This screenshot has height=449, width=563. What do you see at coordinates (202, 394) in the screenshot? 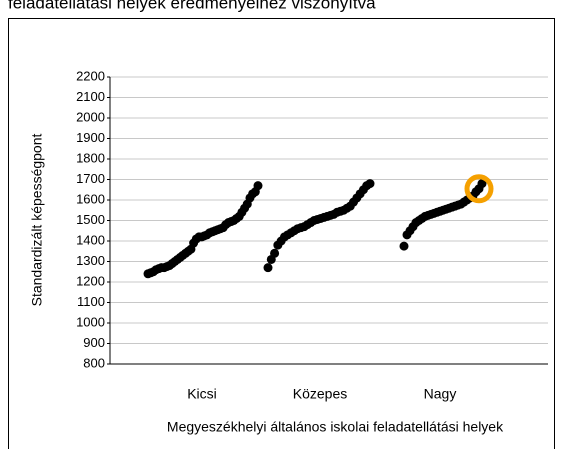
I see `x-tick-label: Kicsi` at bounding box center [202, 394].